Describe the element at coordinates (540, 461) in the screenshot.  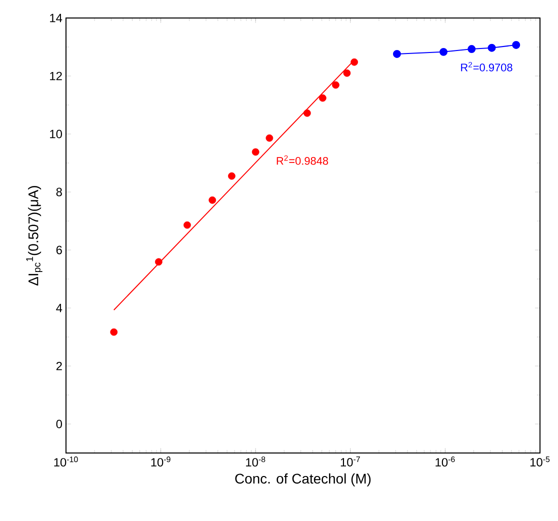
I see `x-tick-label: 10$^{-5}$` at that location.